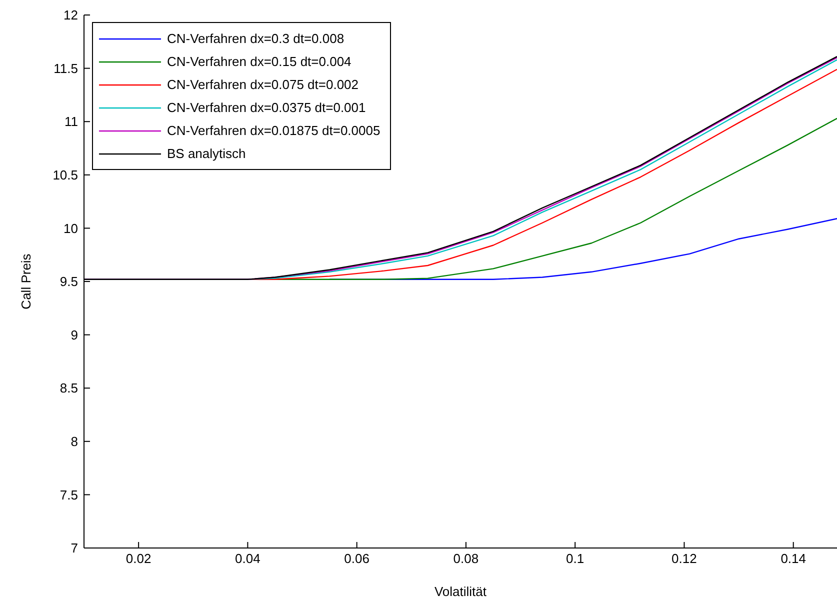  What do you see at coordinates (273, 130) in the screenshot?
I see `legend-label: CN-Verfahren dx=0.01875 dt=0.0005` at bounding box center [273, 130].